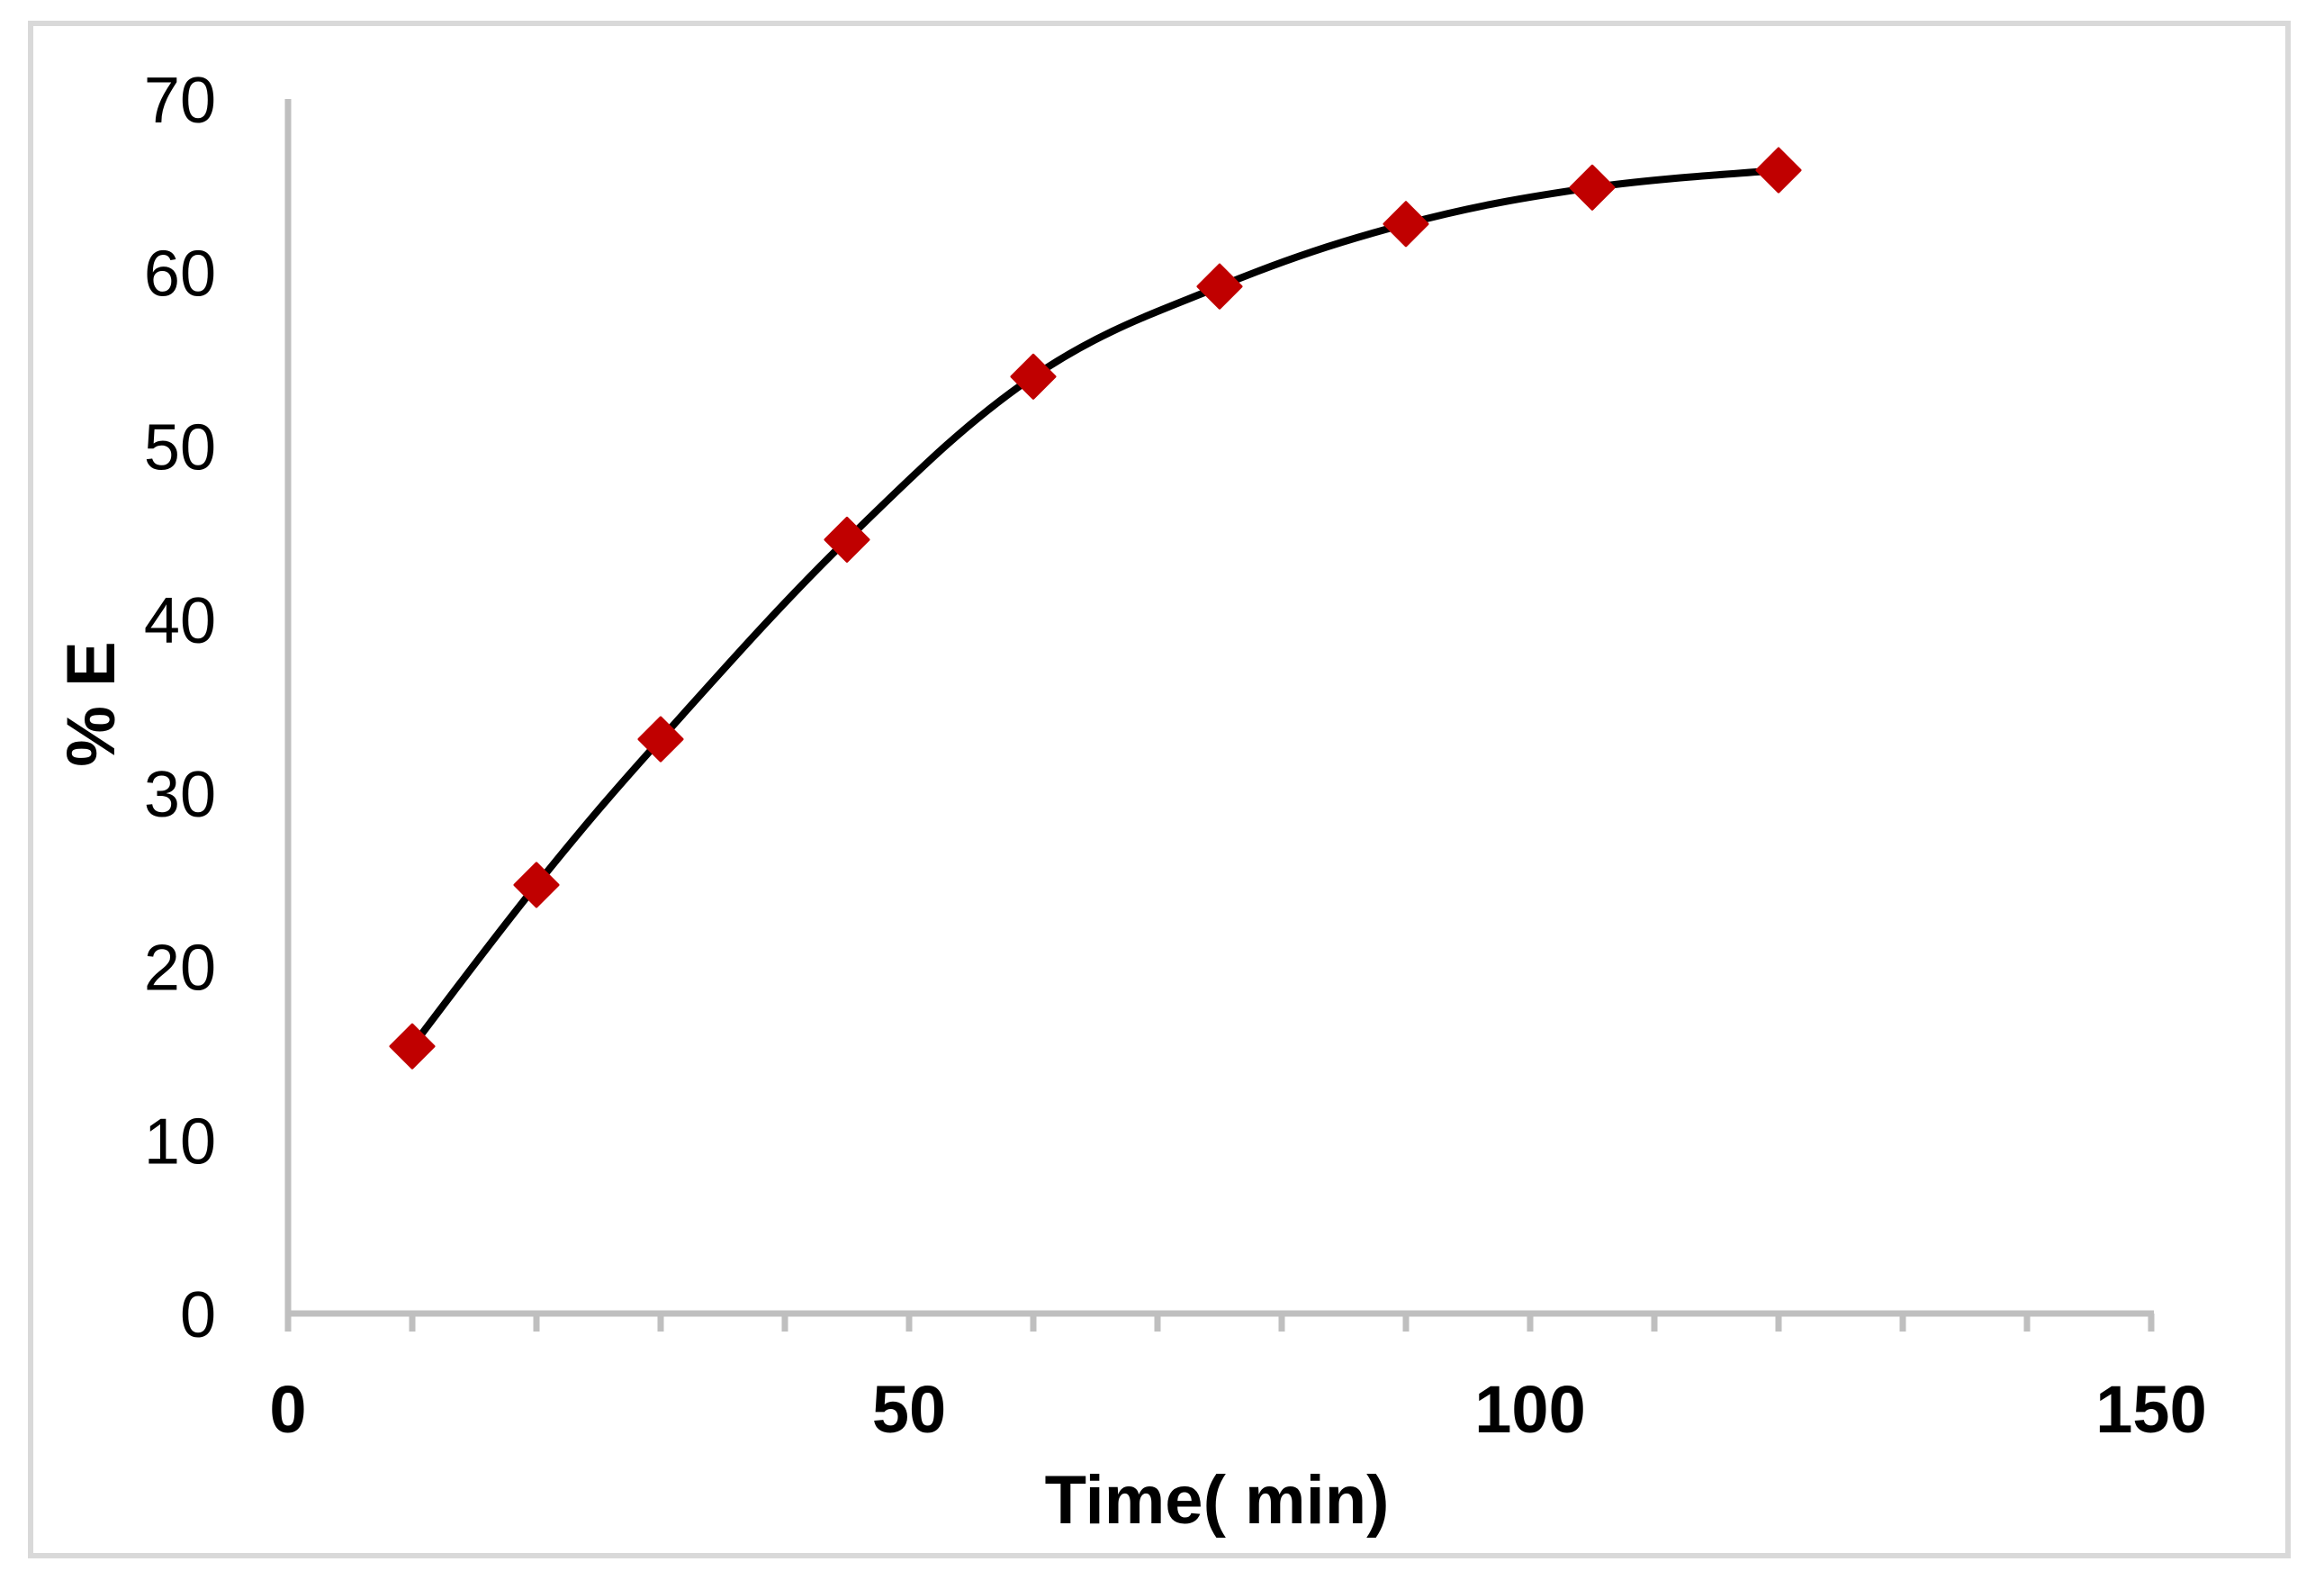 The image size is (2324, 1580). Describe the element at coordinates (180, 1142) in the screenshot. I see `y-tick-label: 10` at that location.